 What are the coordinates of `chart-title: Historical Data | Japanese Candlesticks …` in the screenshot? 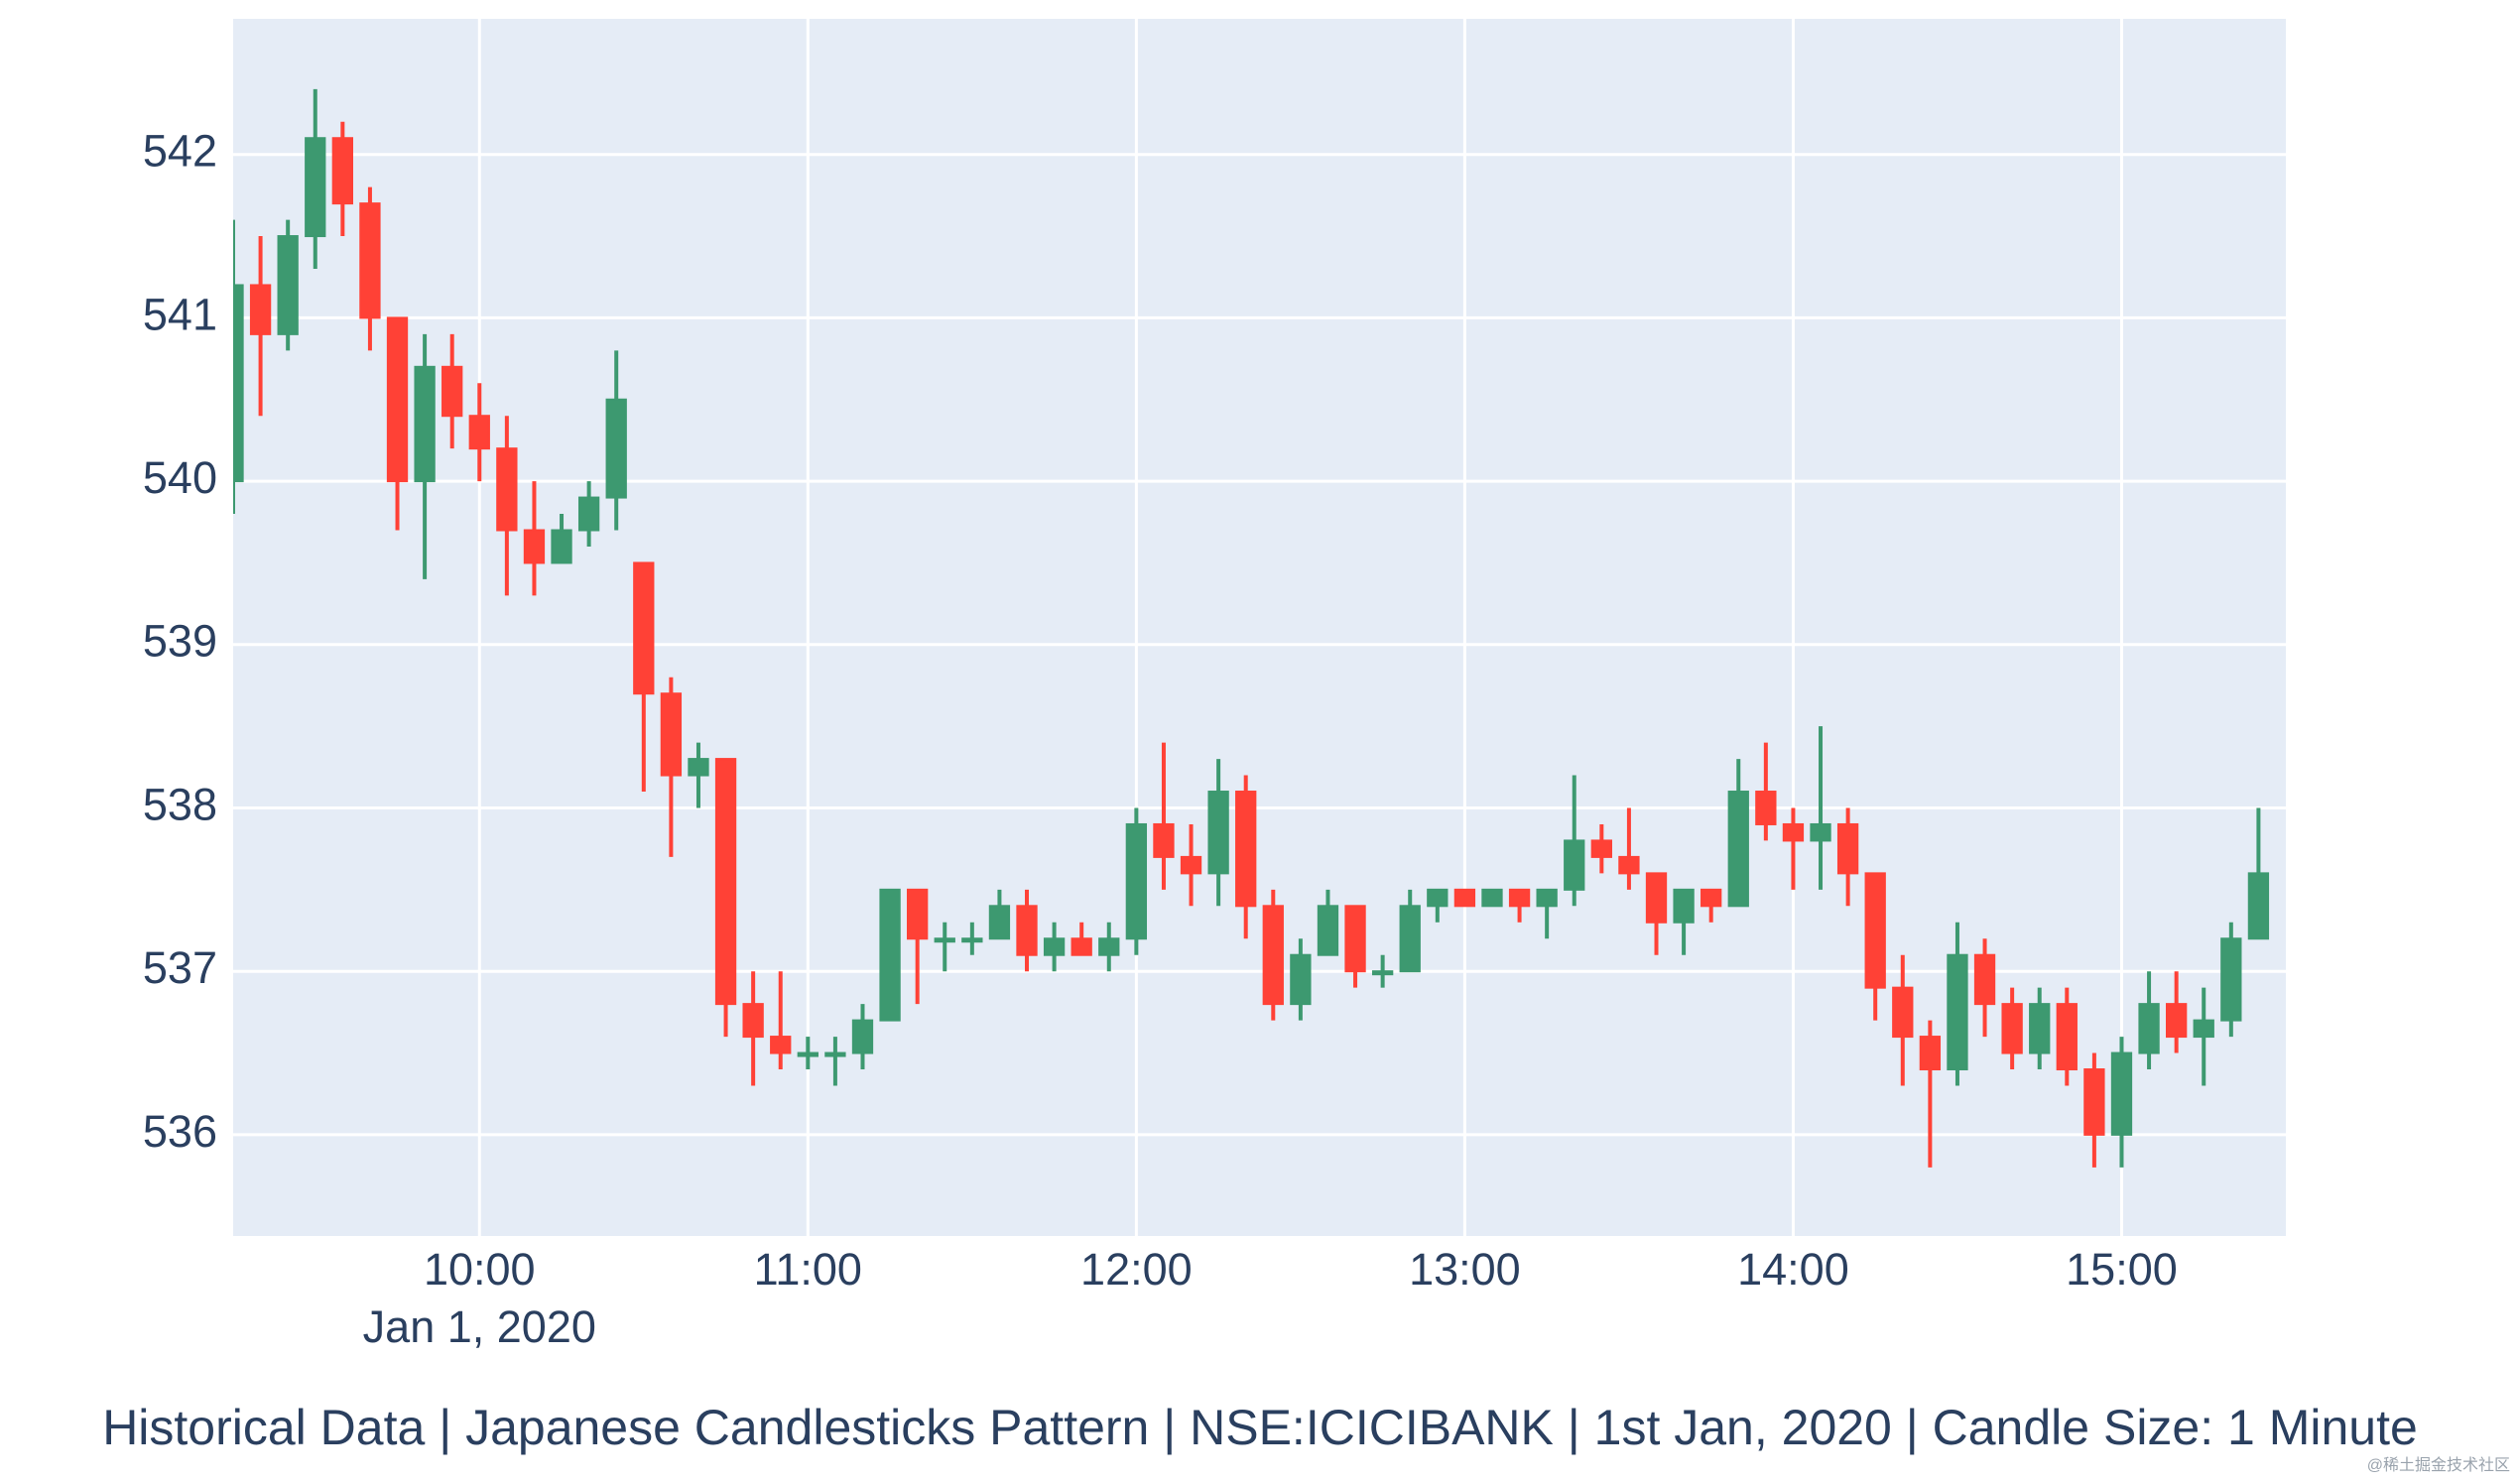 It's located at (1260, 1427).